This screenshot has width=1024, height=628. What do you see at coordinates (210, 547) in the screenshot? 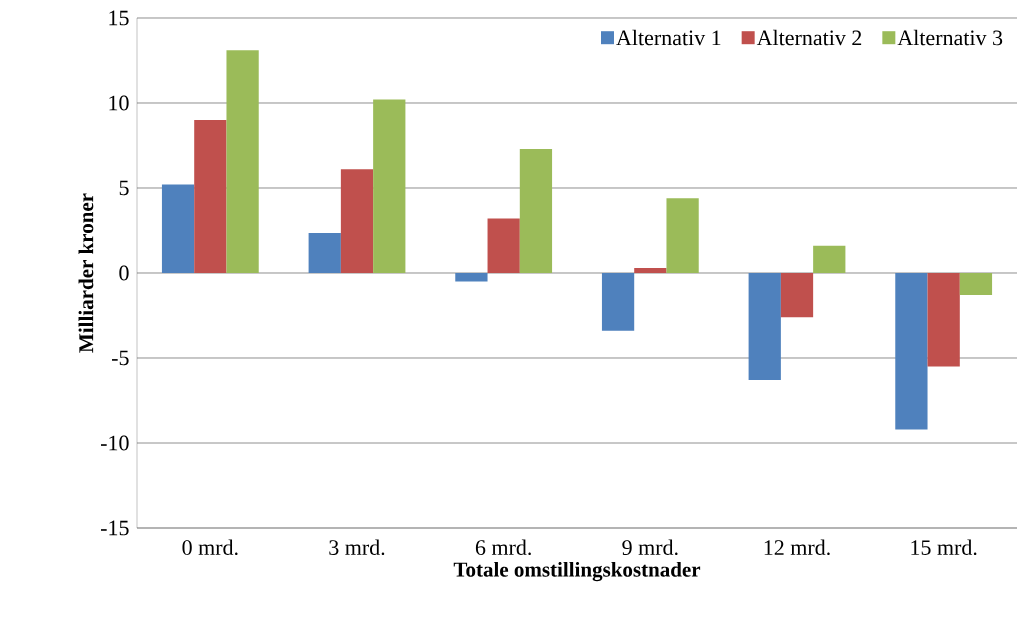
I see `x-tick-label: 0 mrd.` at bounding box center [210, 547].